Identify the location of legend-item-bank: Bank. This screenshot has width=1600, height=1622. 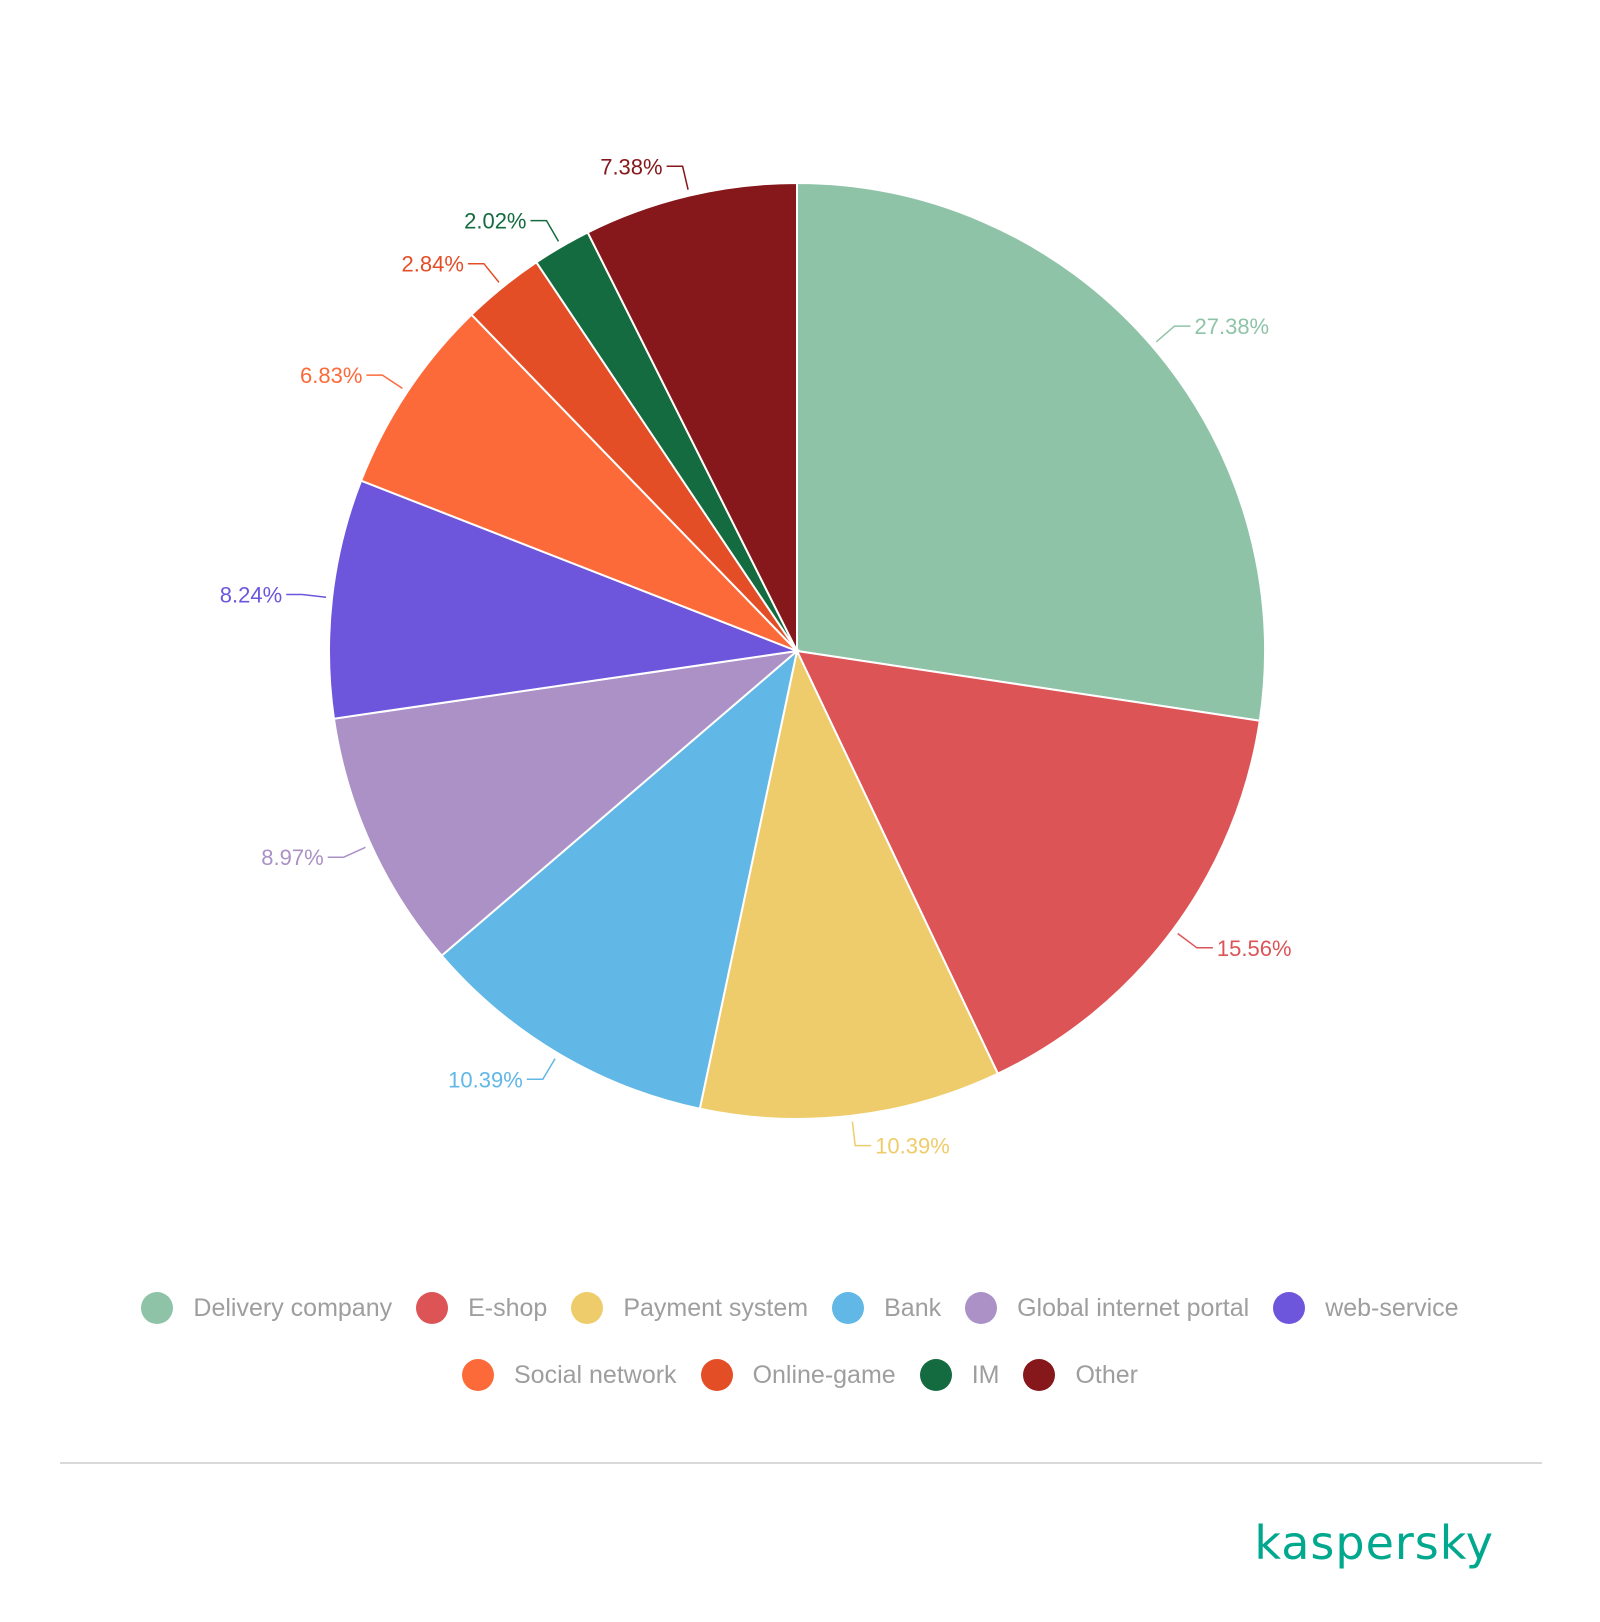
(886, 1308).